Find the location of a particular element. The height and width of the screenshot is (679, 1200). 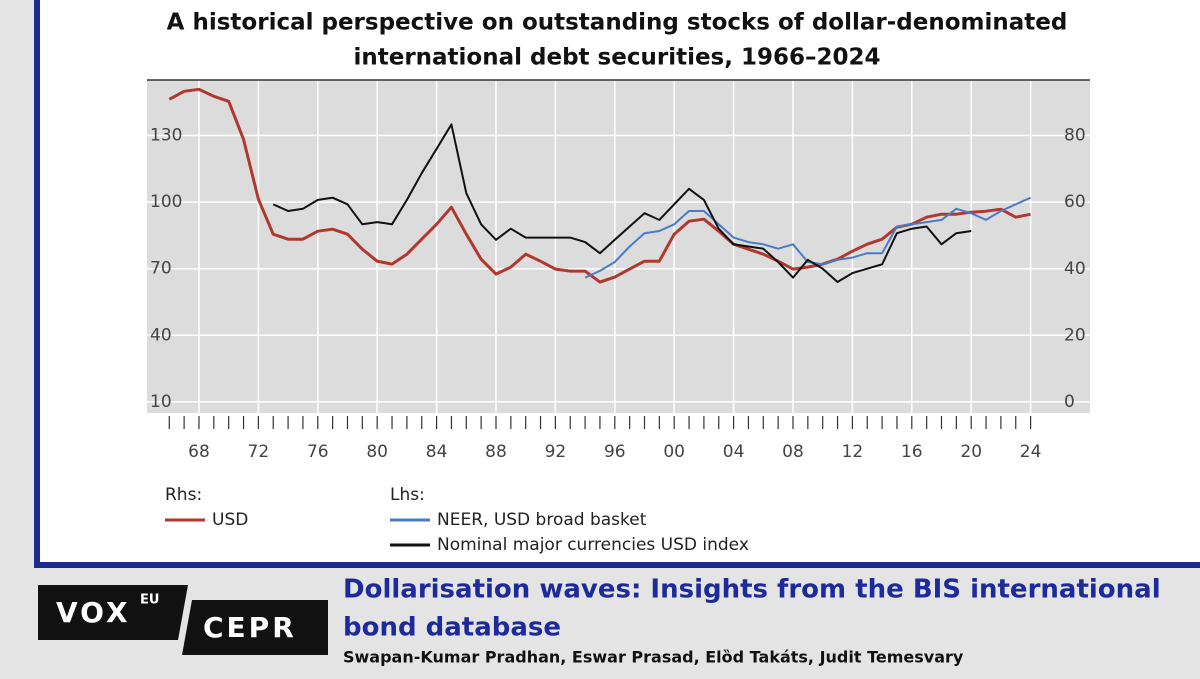

x-tick-label: 88 is located at coordinates (496, 452).